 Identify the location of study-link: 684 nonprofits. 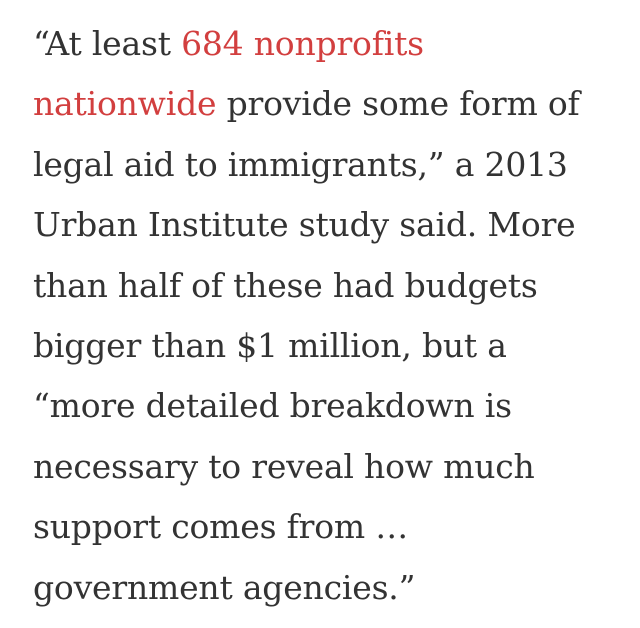
(302, 43).